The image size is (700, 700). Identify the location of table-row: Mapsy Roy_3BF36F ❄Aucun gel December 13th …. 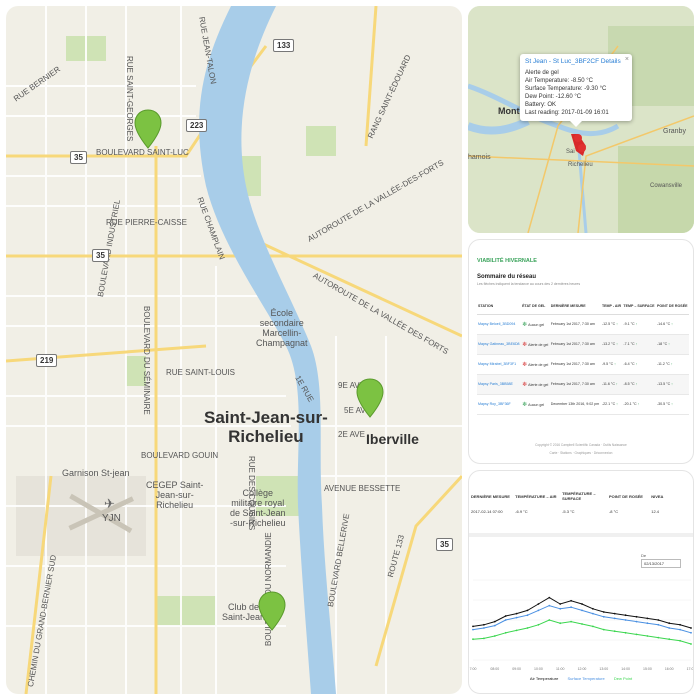
(583, 404).